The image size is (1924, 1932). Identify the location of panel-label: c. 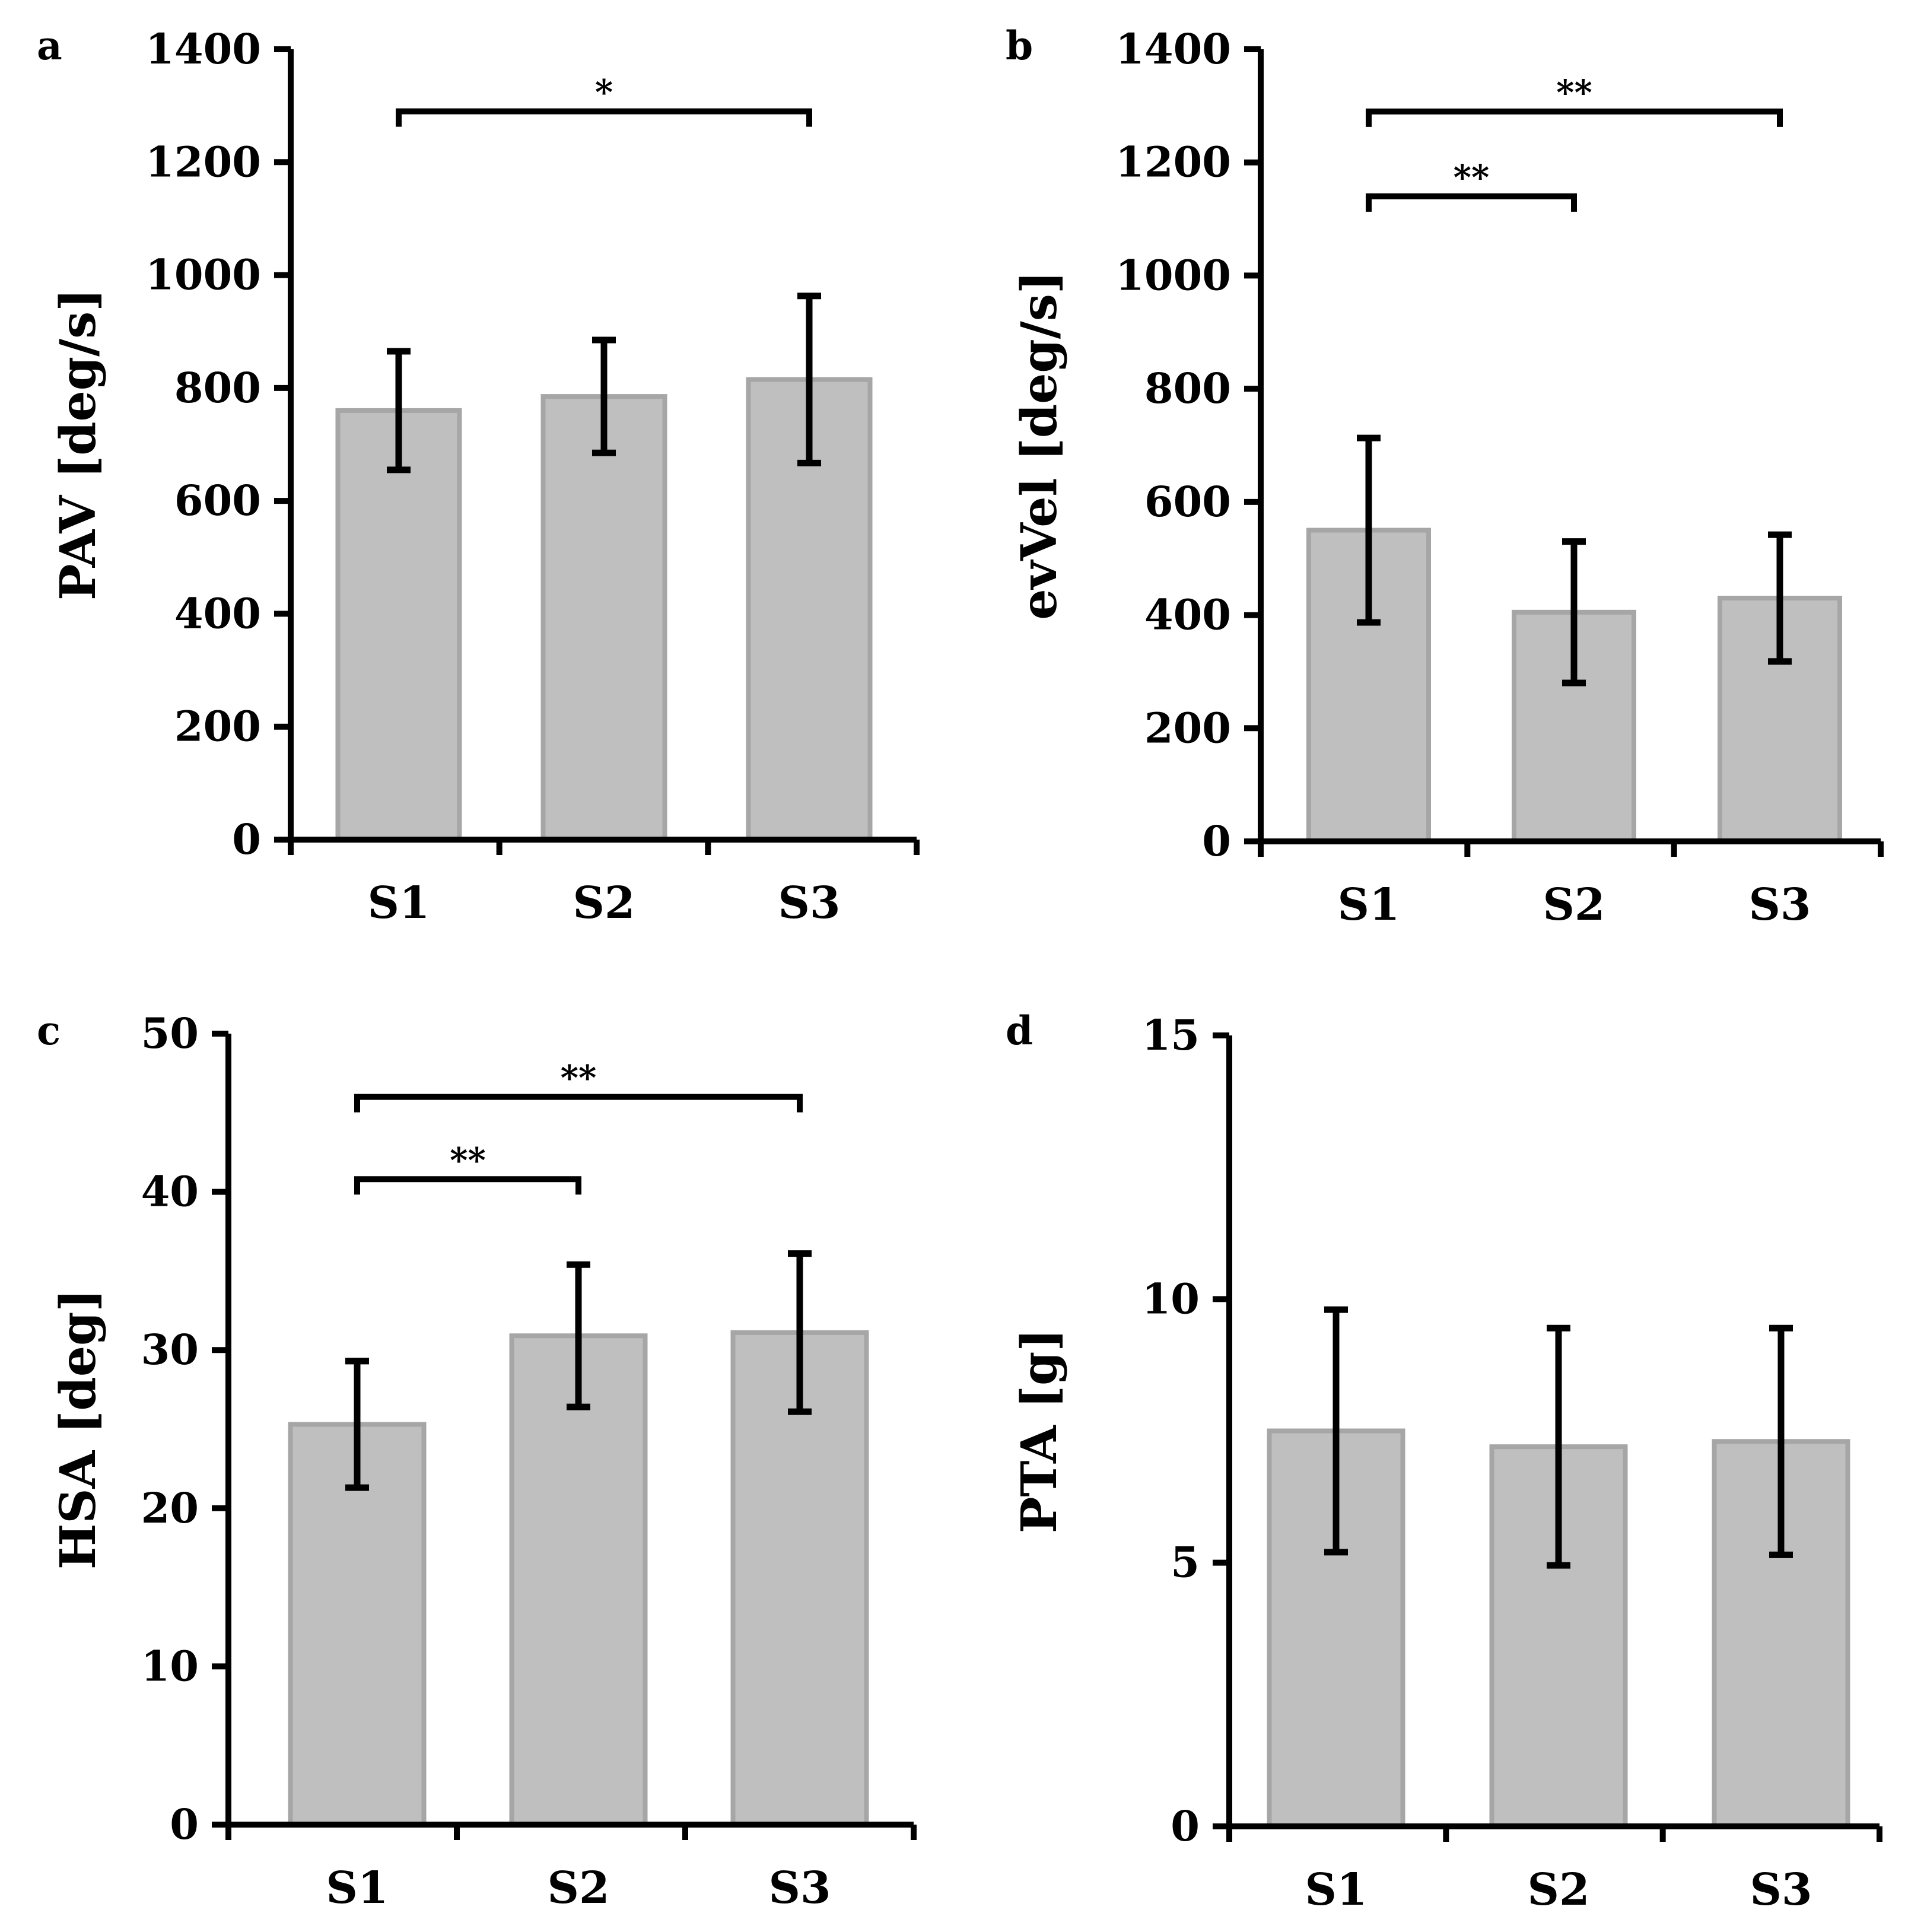
(49, 1031).